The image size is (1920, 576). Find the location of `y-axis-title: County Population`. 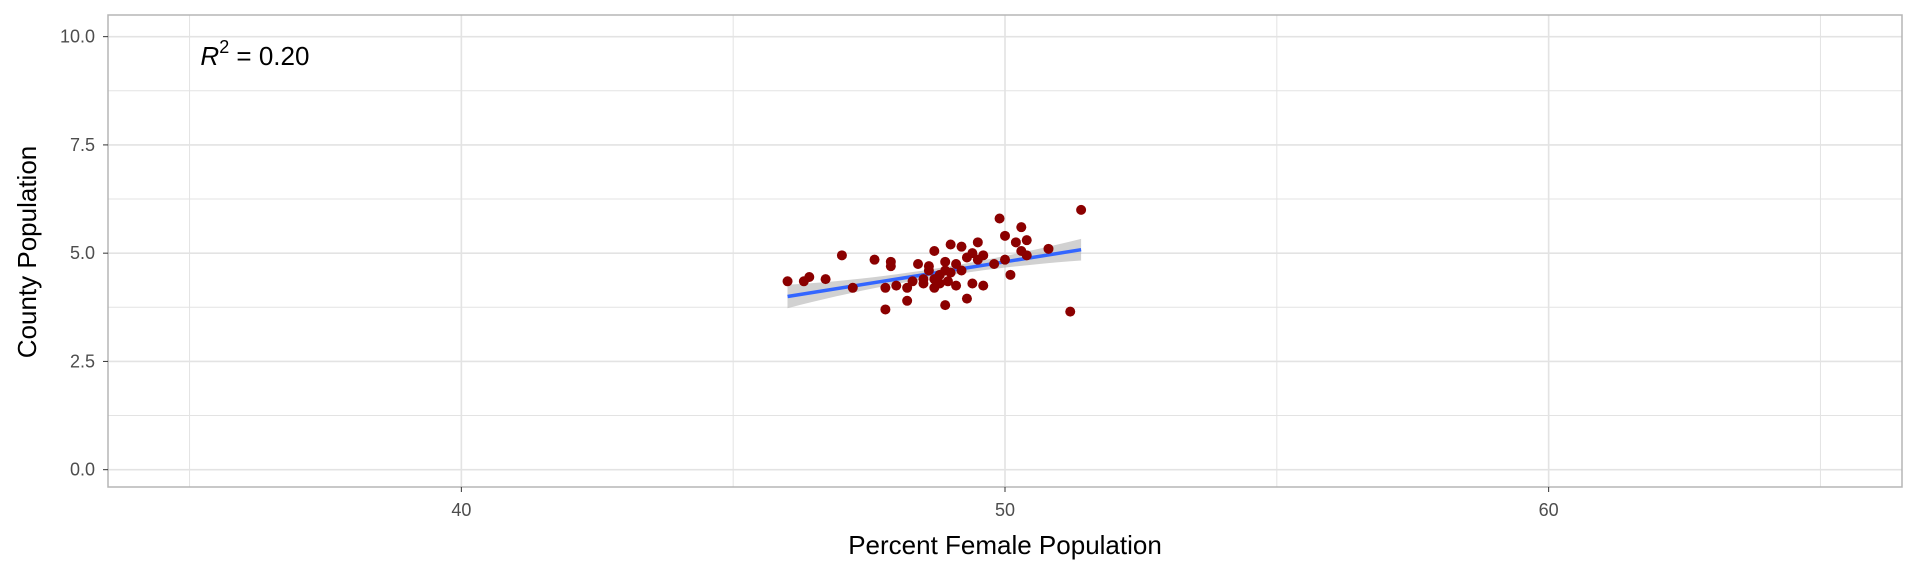

y-axis-title: County Population is located at coordinates (27, 252).